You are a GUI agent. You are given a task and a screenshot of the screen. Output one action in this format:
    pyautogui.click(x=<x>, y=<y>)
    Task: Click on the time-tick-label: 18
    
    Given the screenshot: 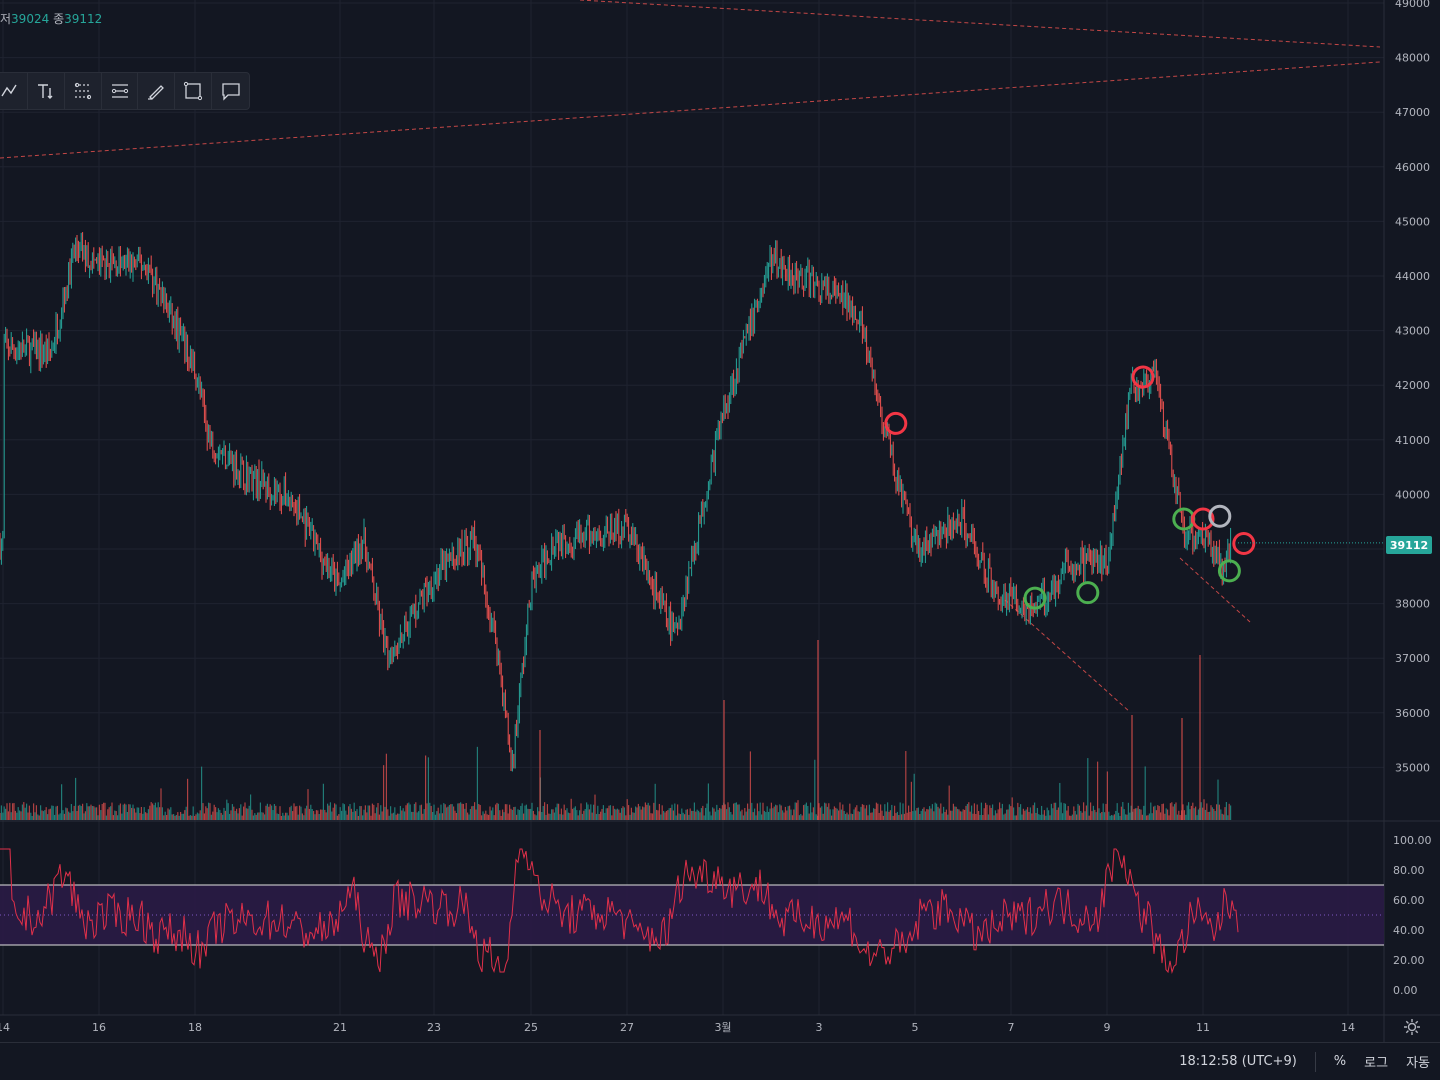 What is the action you would take?
    pyautogui.click(x=195, y=1027)
    